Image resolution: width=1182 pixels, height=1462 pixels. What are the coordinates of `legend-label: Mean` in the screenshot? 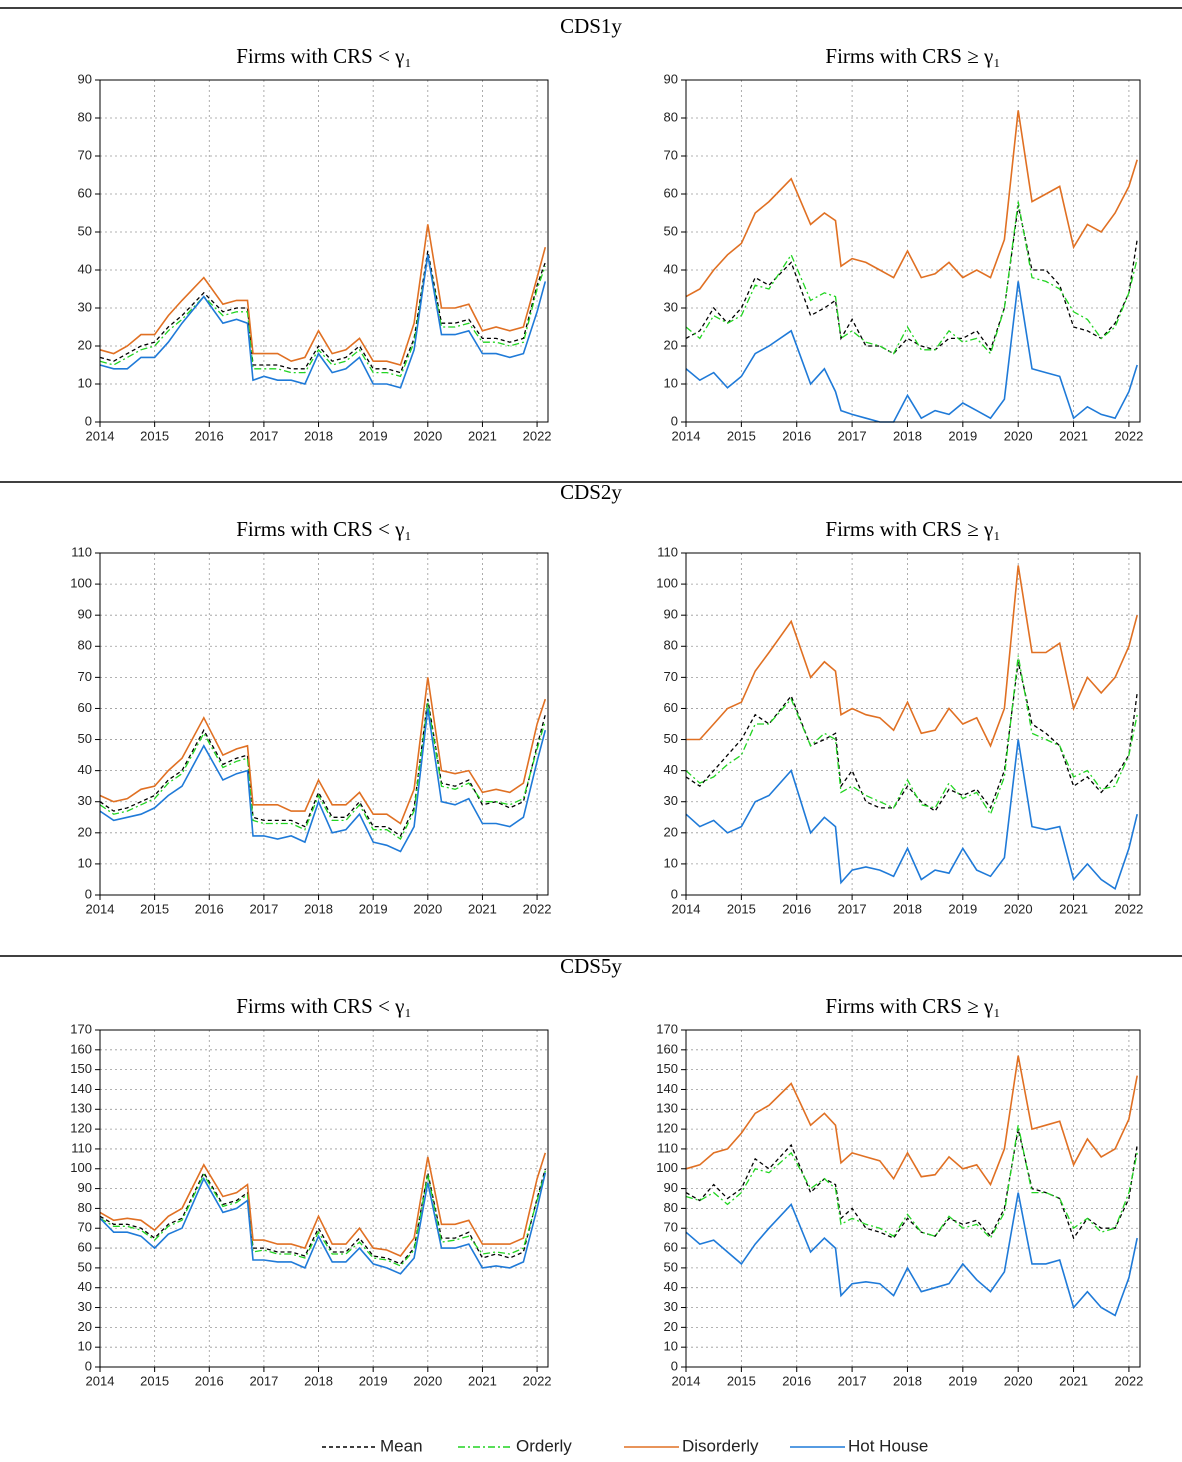 It's located at (401, 1445).